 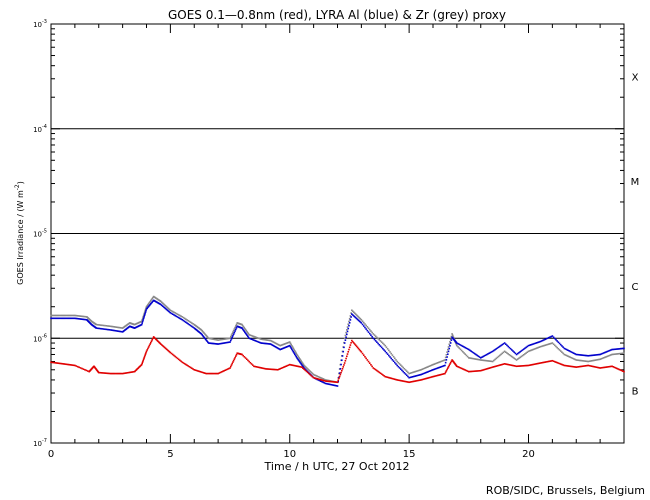 I want to click on y-tick-label-base: 10, so click(x=37, y=130).